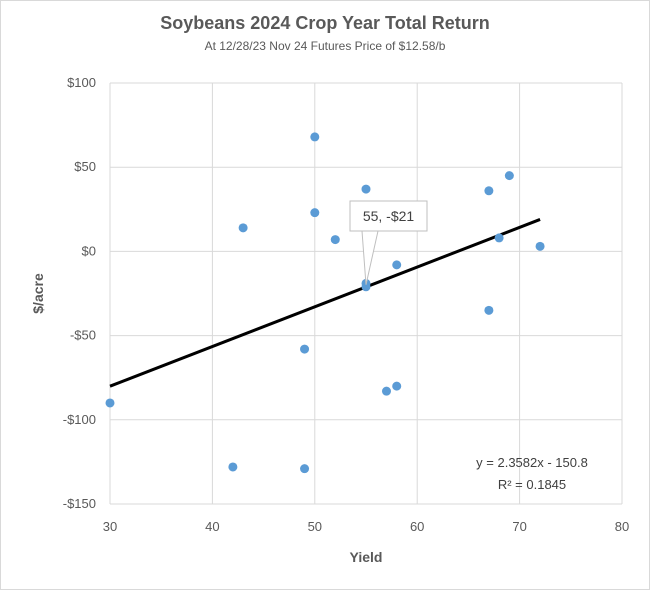 The image size is (650, 590). Describe the element at coordinates (79, 419) in the screenshot. I see `y-tick-label: -$100` at that location.